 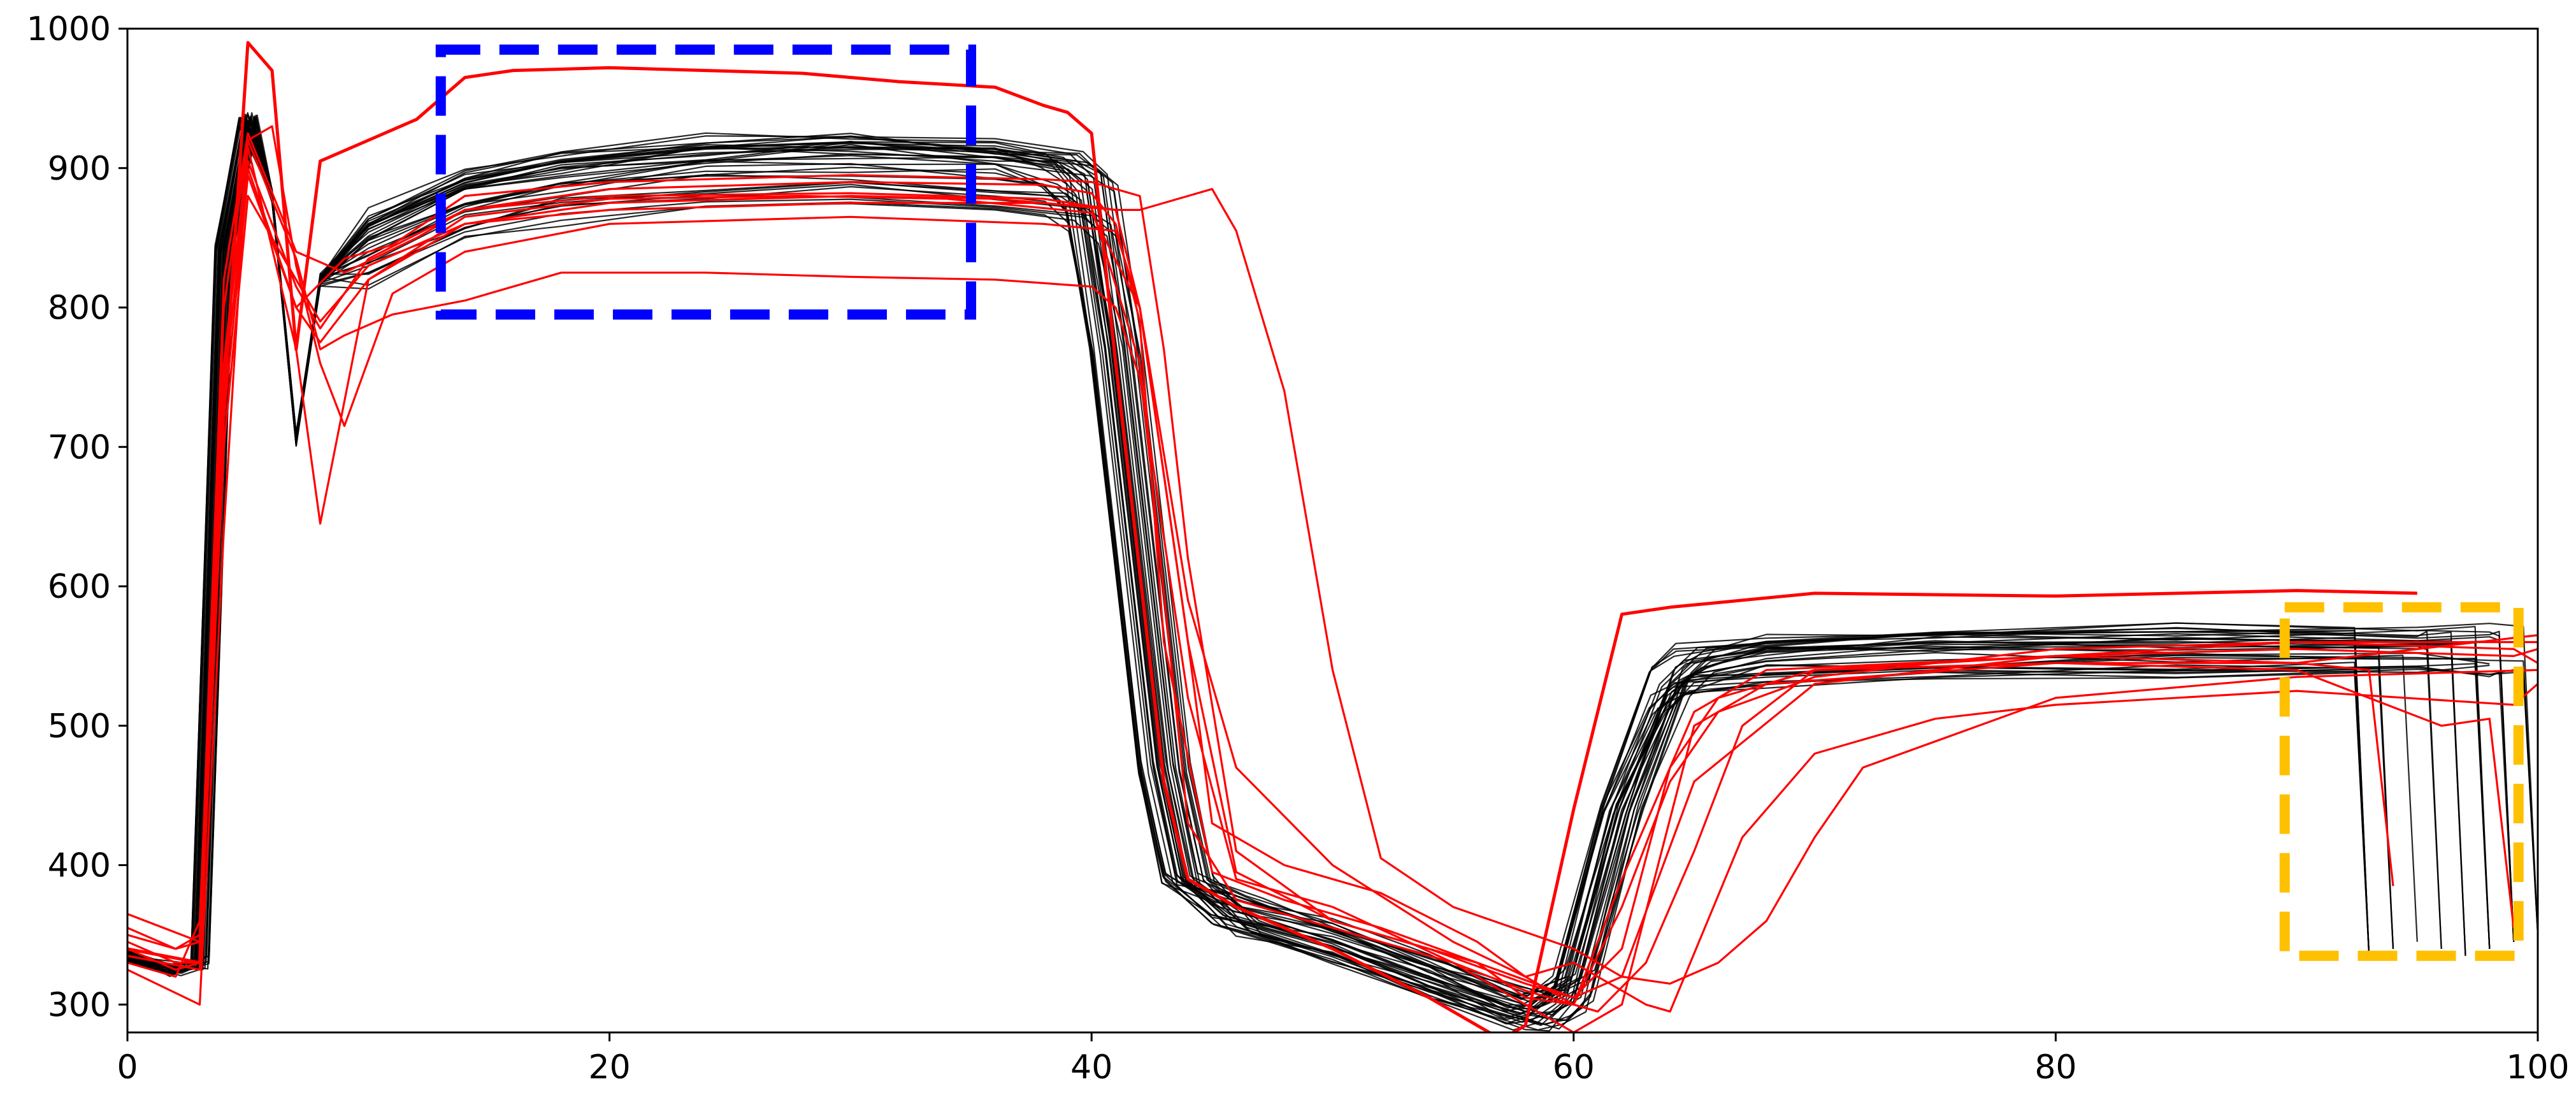 I want to click on y-tick-label: 900, so click(x=79, y=169).